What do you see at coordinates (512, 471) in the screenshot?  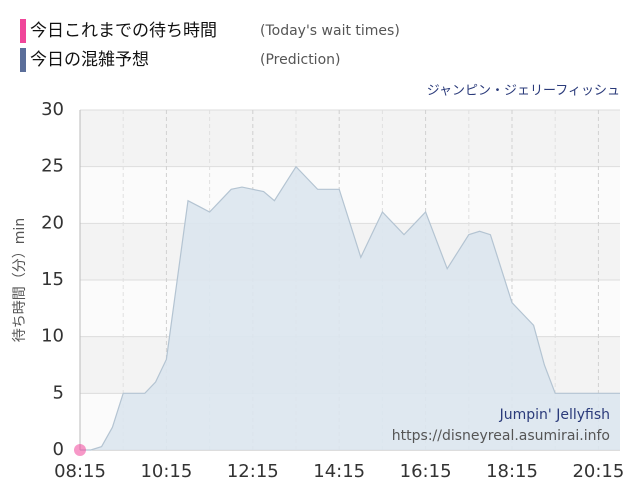 I see `x-tick-label: 18:15` at bounding box center [512, 471].